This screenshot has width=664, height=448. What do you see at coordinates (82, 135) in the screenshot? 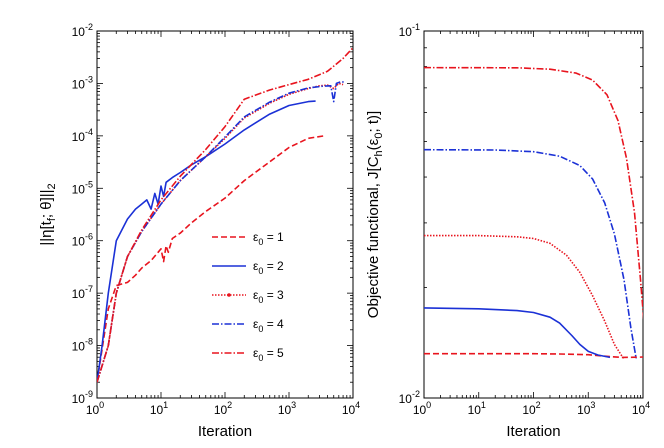
I see `y-tick-label: 10⁻⁴` at bounding box center [82, 135].